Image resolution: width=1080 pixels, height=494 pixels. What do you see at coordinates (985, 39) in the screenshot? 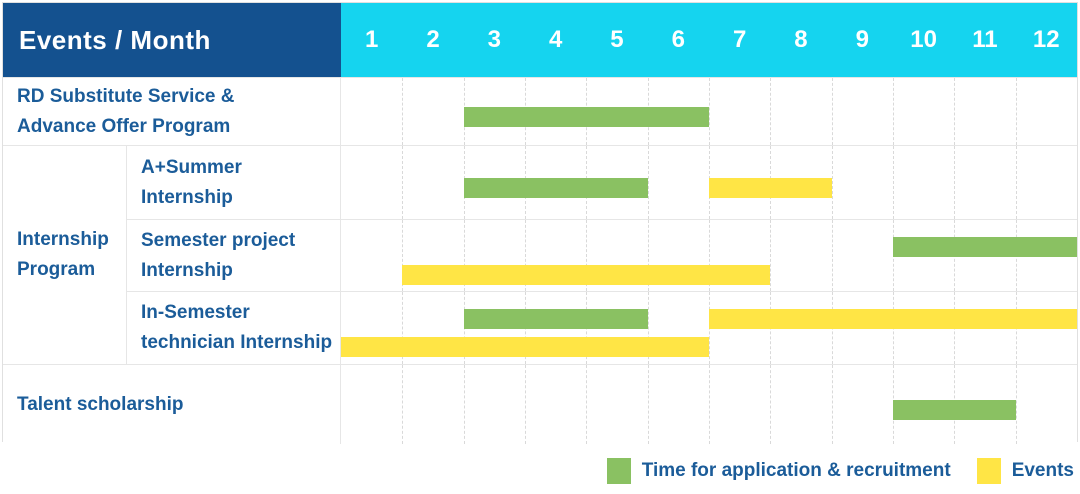
I see `month-header-11: 11` at bounding box center [985, 39].